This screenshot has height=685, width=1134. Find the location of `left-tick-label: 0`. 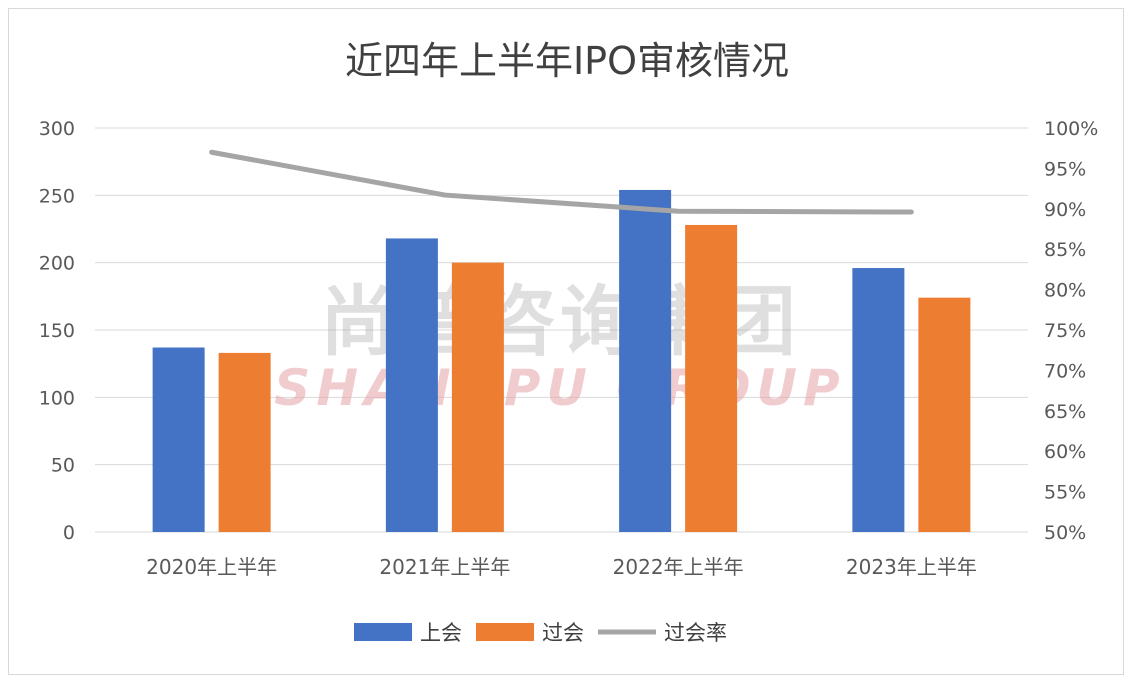

left-tick-label: 0 is located at coordinates (69, 533).